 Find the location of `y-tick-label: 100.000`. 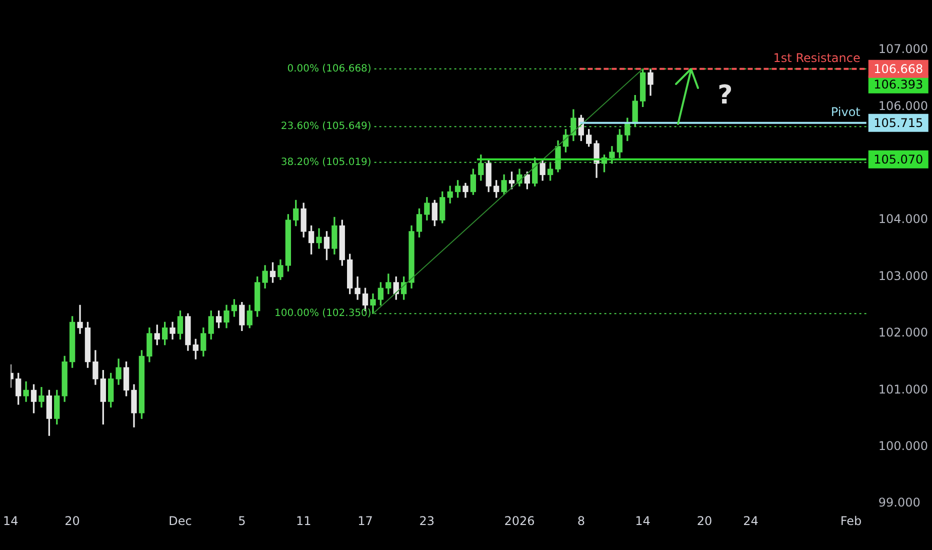

y-tick-label: 100.000 is located at coordinates (903, 446).